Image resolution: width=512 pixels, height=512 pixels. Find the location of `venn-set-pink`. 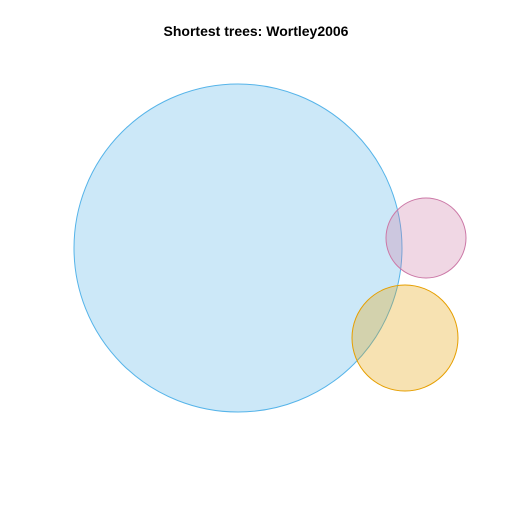

venn-set-pink is located at coordinates (426, 238).